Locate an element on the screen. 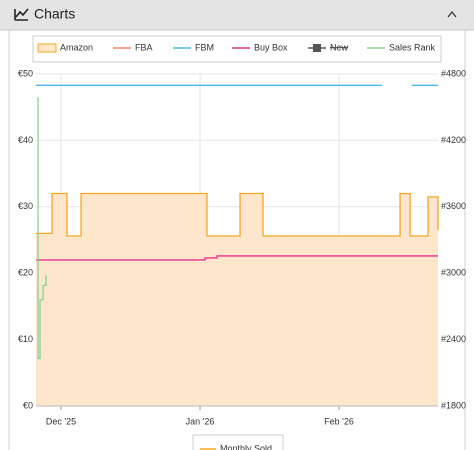  header-bar is located at coordinates (237, 15).